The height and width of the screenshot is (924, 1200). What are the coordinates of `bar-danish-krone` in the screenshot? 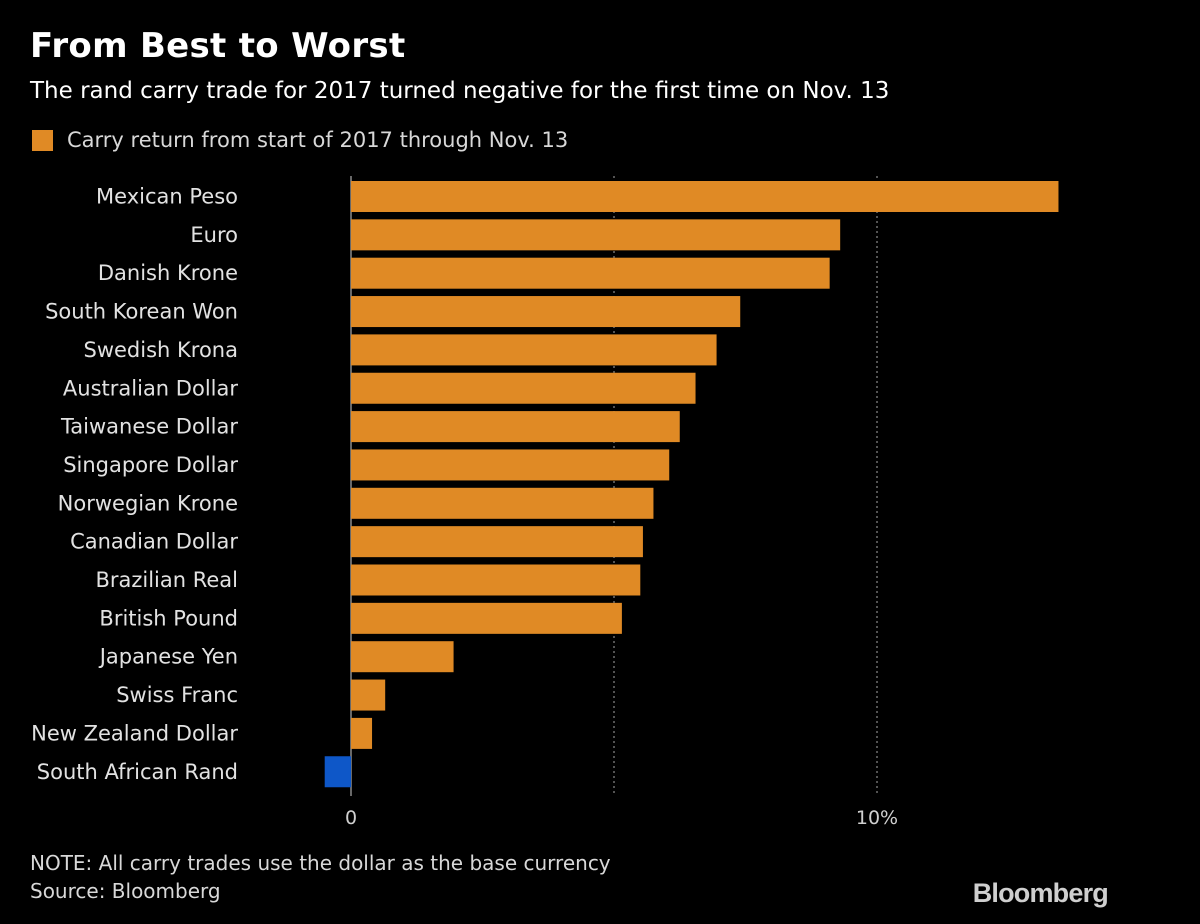 It's located at (590, 273).